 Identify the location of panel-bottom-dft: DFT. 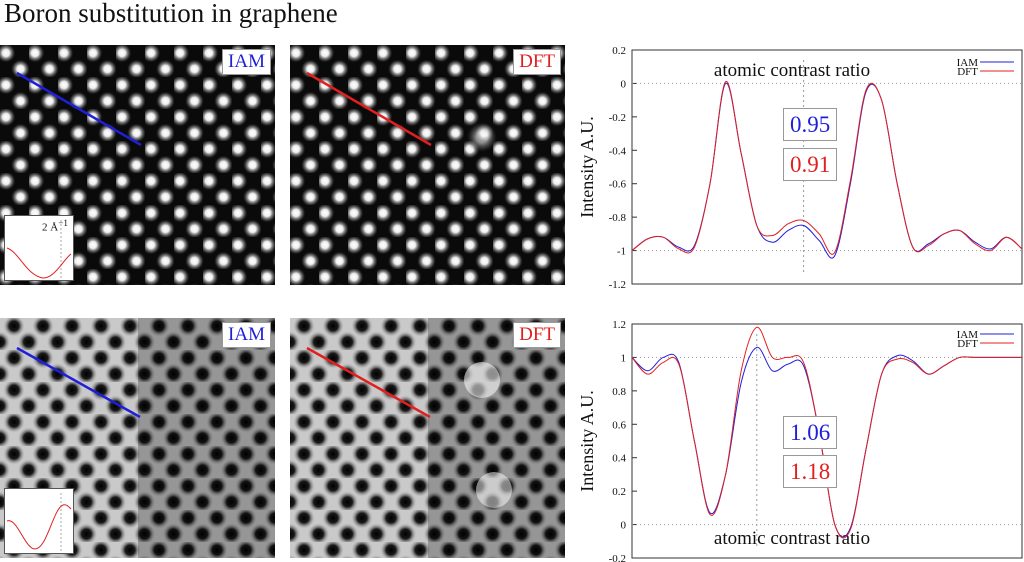
(427, 438).